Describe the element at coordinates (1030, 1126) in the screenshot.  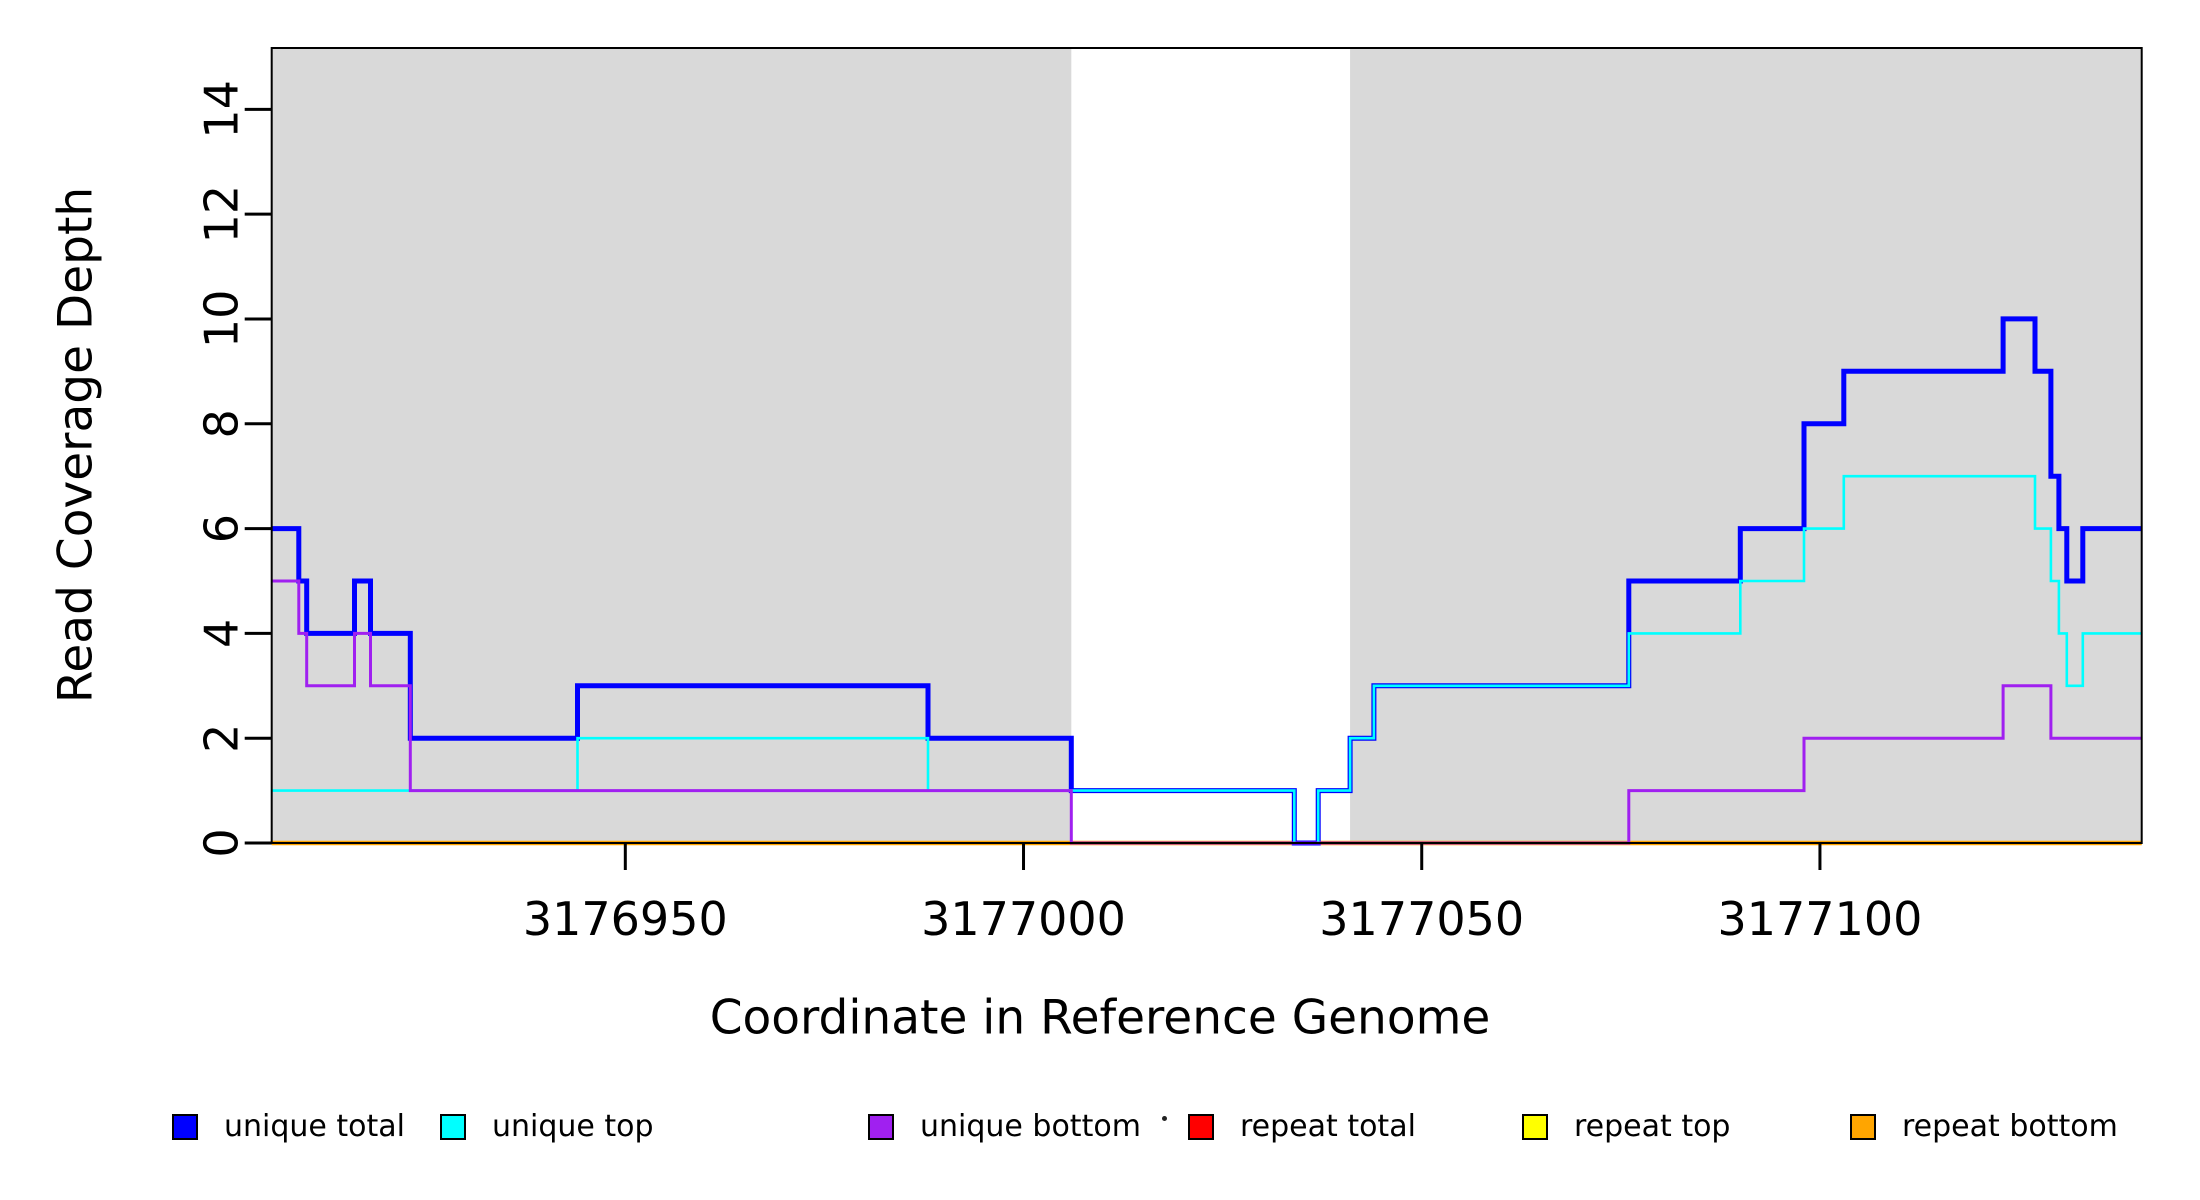
I see `legend-item-label: unique bottom` at that location.